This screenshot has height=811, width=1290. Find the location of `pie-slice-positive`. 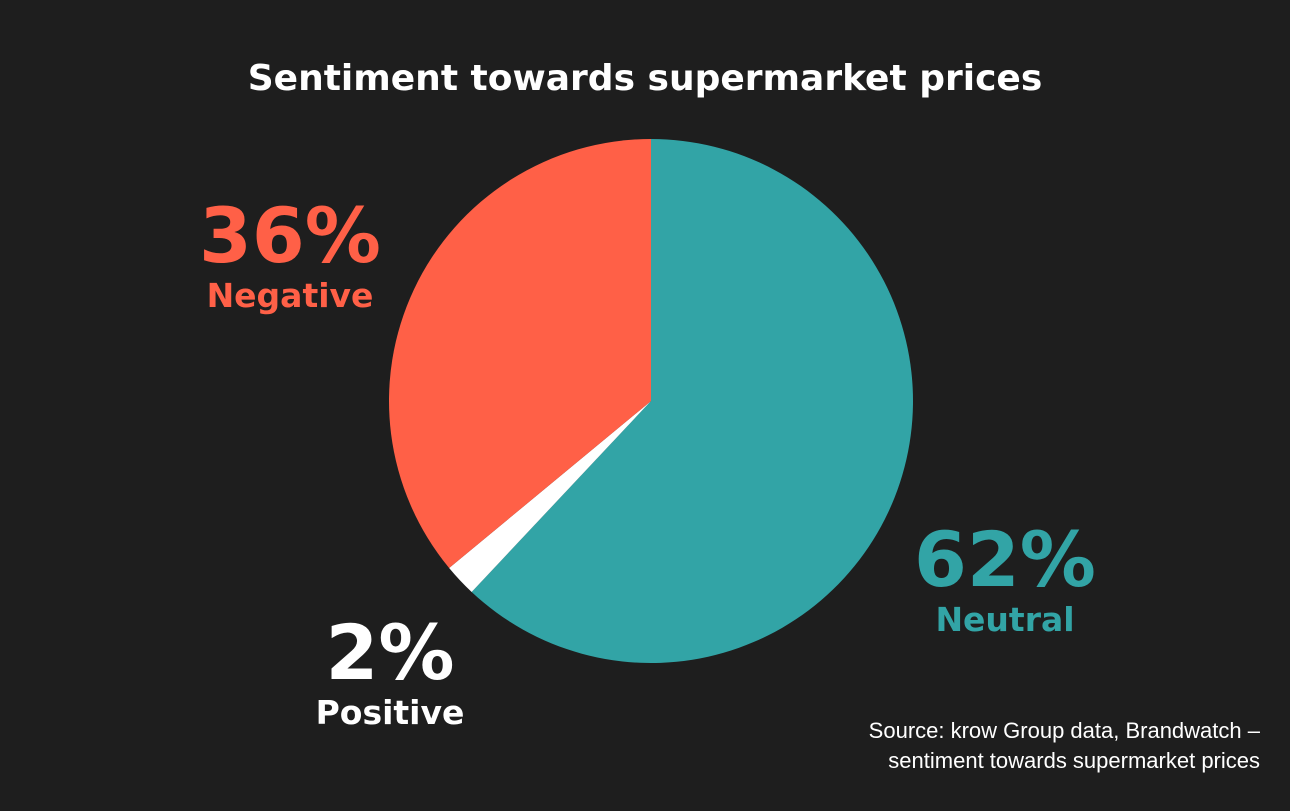

pie-slice-positive is located at coordinates (550, 496).